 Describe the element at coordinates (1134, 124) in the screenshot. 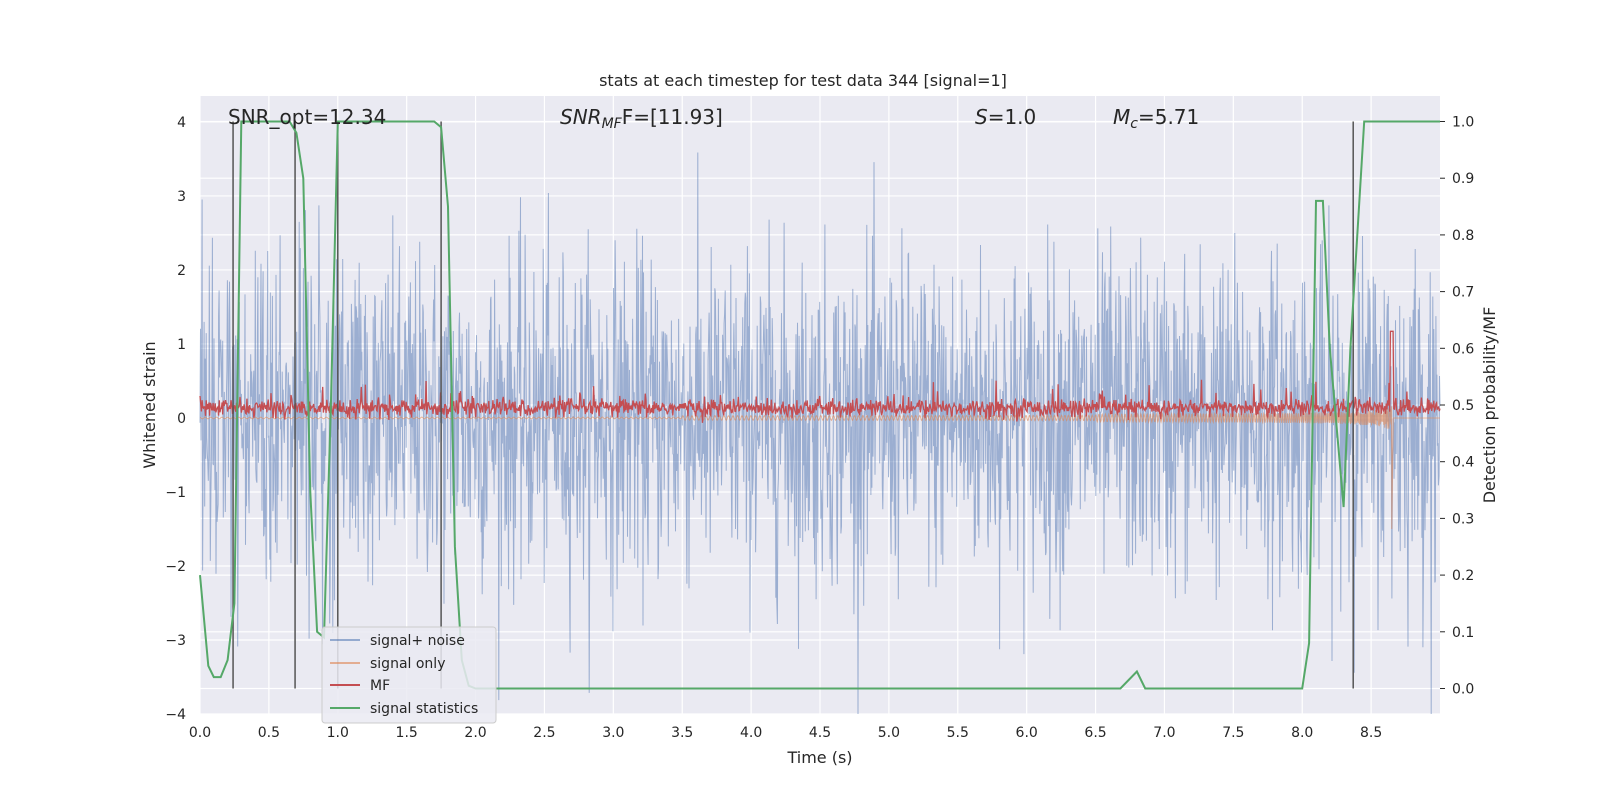

I see `mc-subscript: c` at that location.